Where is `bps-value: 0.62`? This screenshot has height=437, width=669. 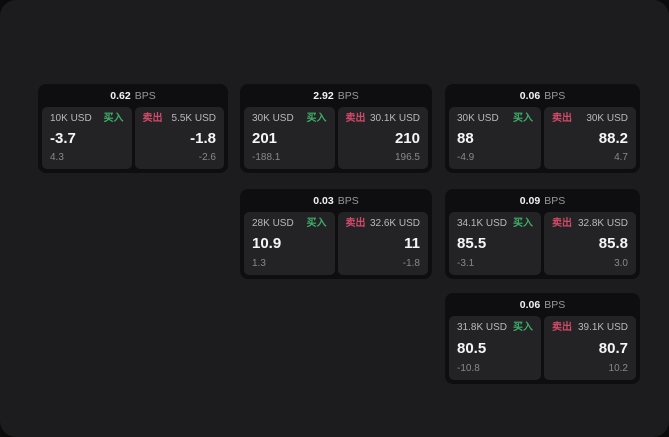
bps-value: 0.62 is located at coordinates (120, 95).